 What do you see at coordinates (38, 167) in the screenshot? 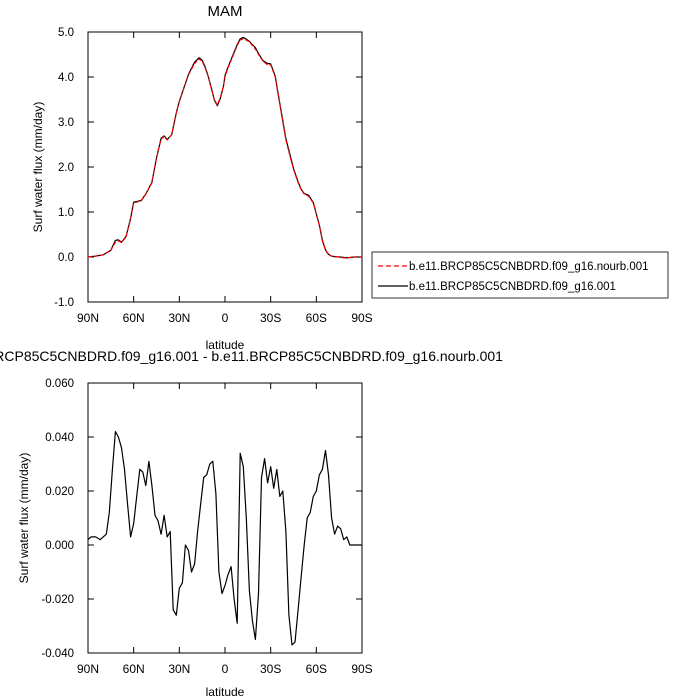
I see `top-y-axis-label: Surf water flux (mm/day)` at bounding box center [38, 167].